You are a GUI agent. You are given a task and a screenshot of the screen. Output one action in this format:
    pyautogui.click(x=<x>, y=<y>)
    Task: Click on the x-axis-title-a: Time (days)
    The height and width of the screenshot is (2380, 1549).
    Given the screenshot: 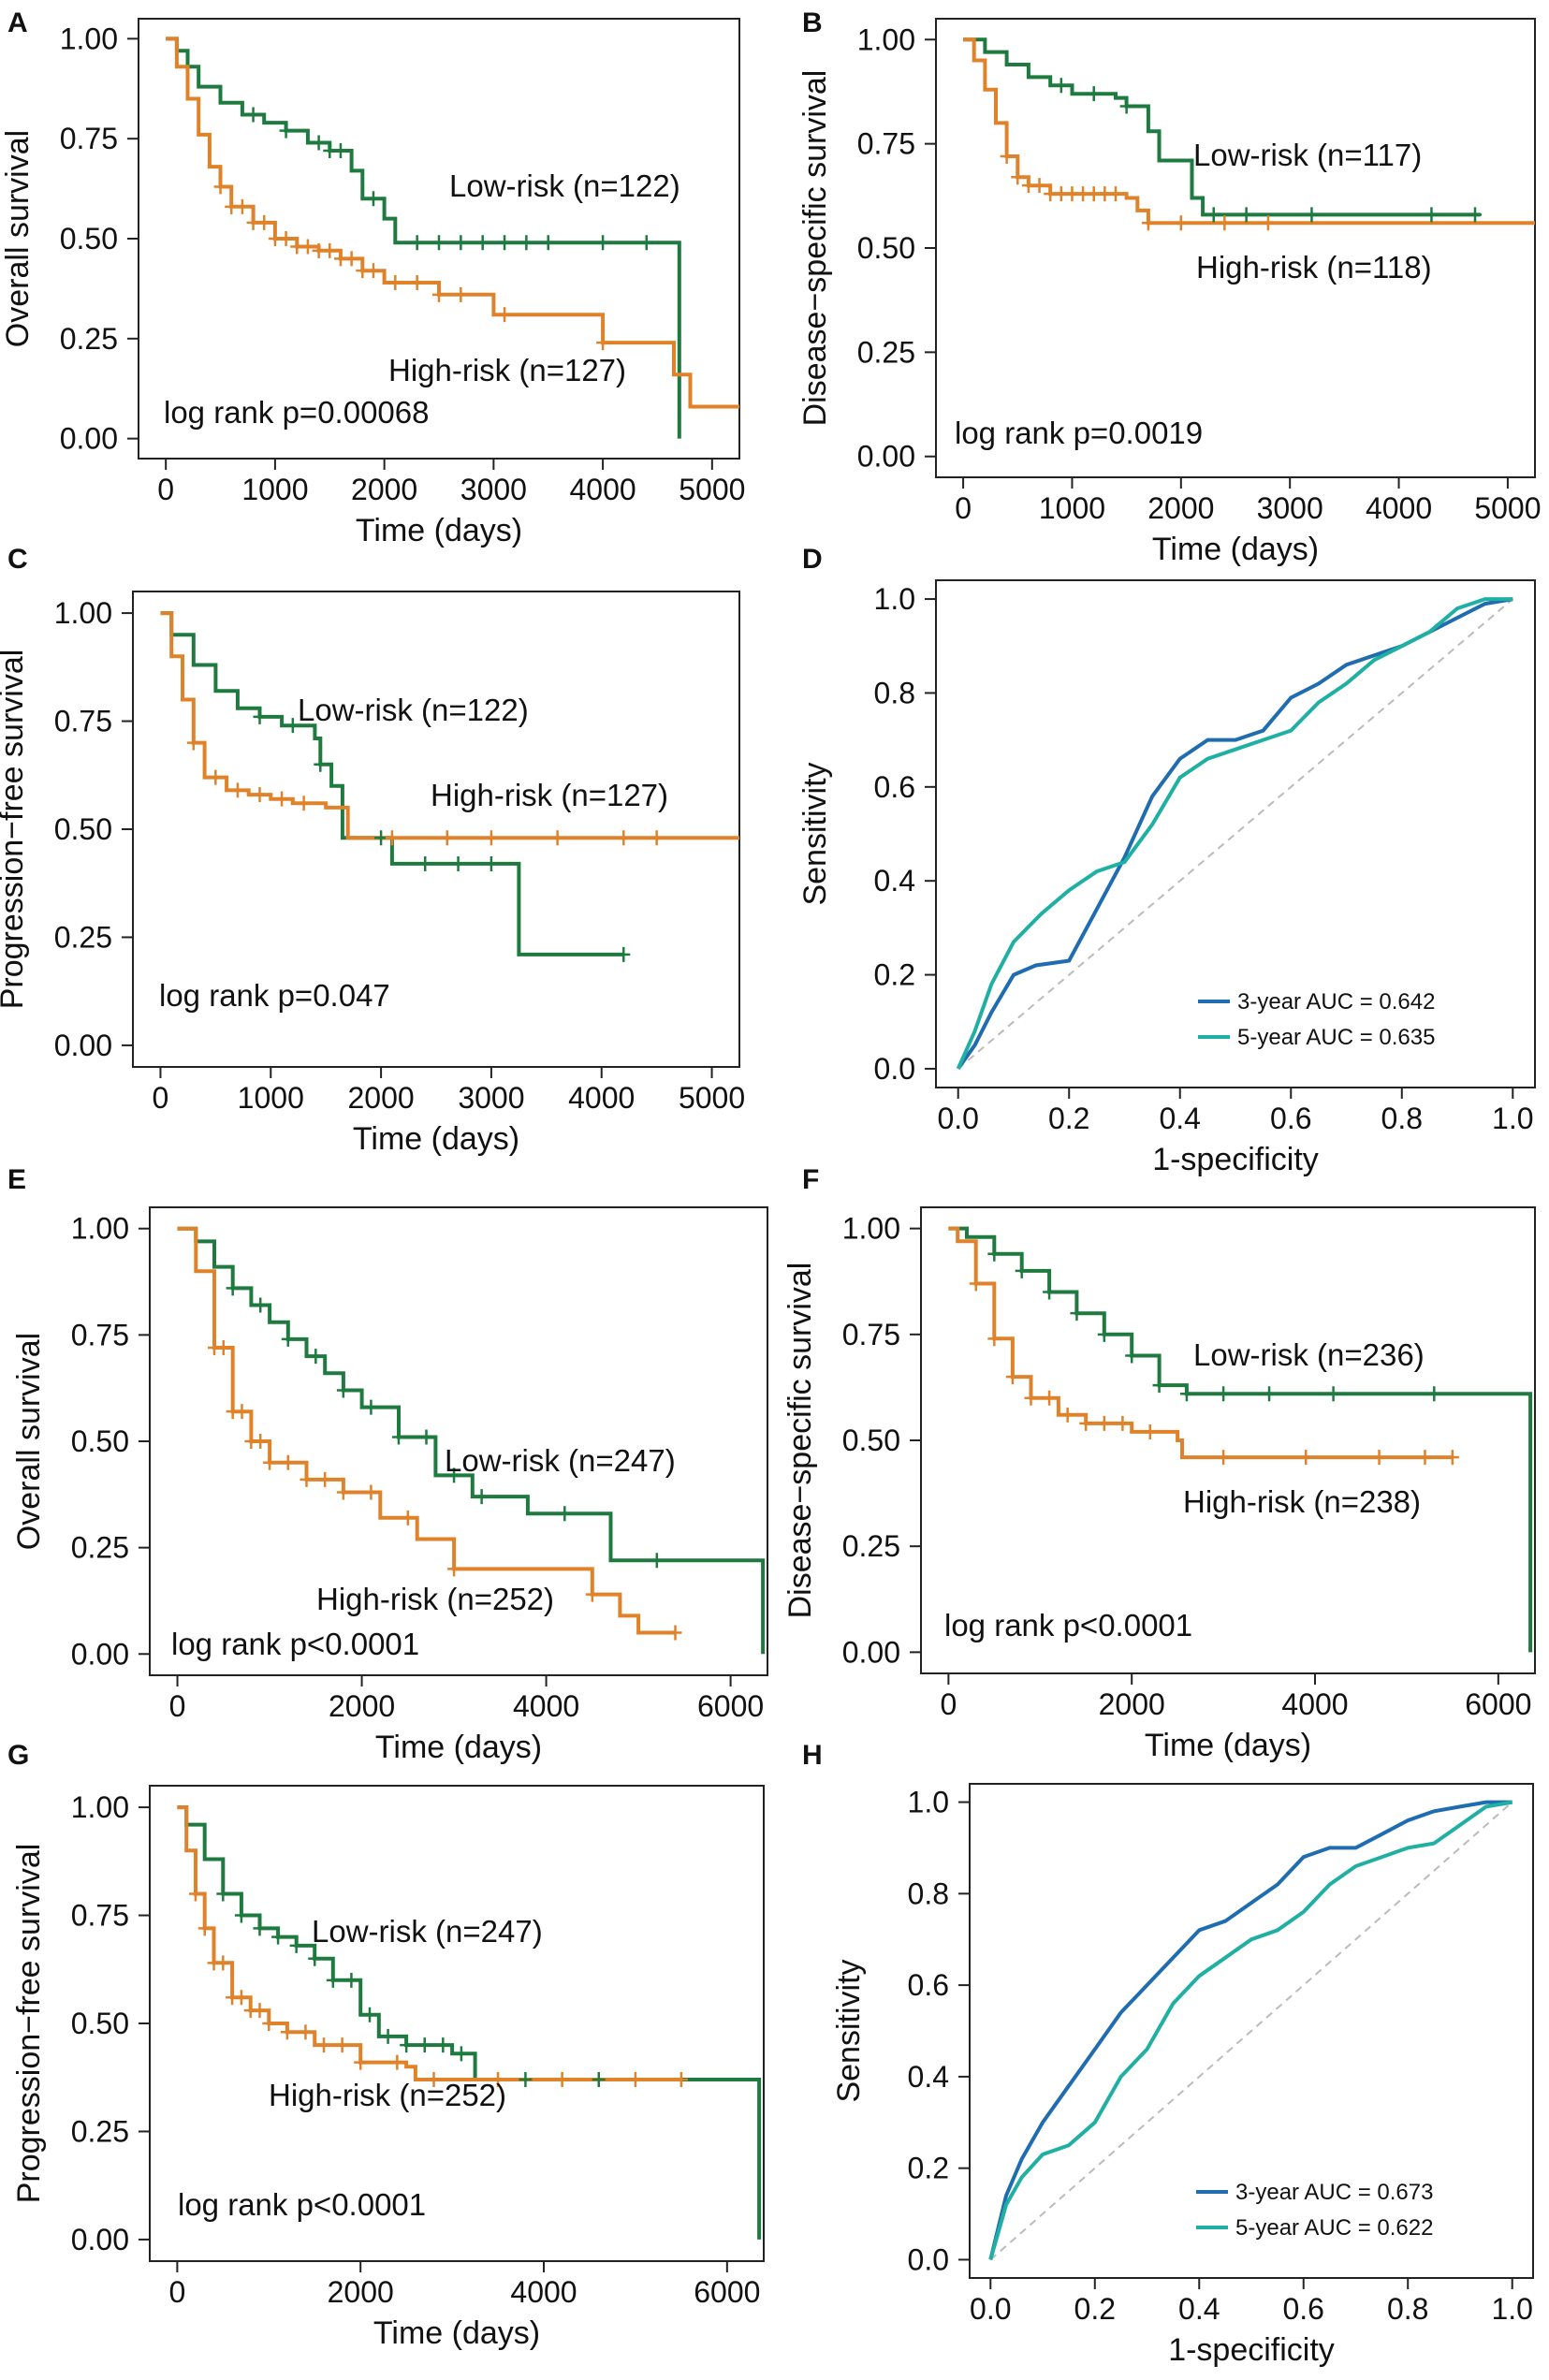 What is the action you would take?
    pyautogui.click(x=439, y=530)
    